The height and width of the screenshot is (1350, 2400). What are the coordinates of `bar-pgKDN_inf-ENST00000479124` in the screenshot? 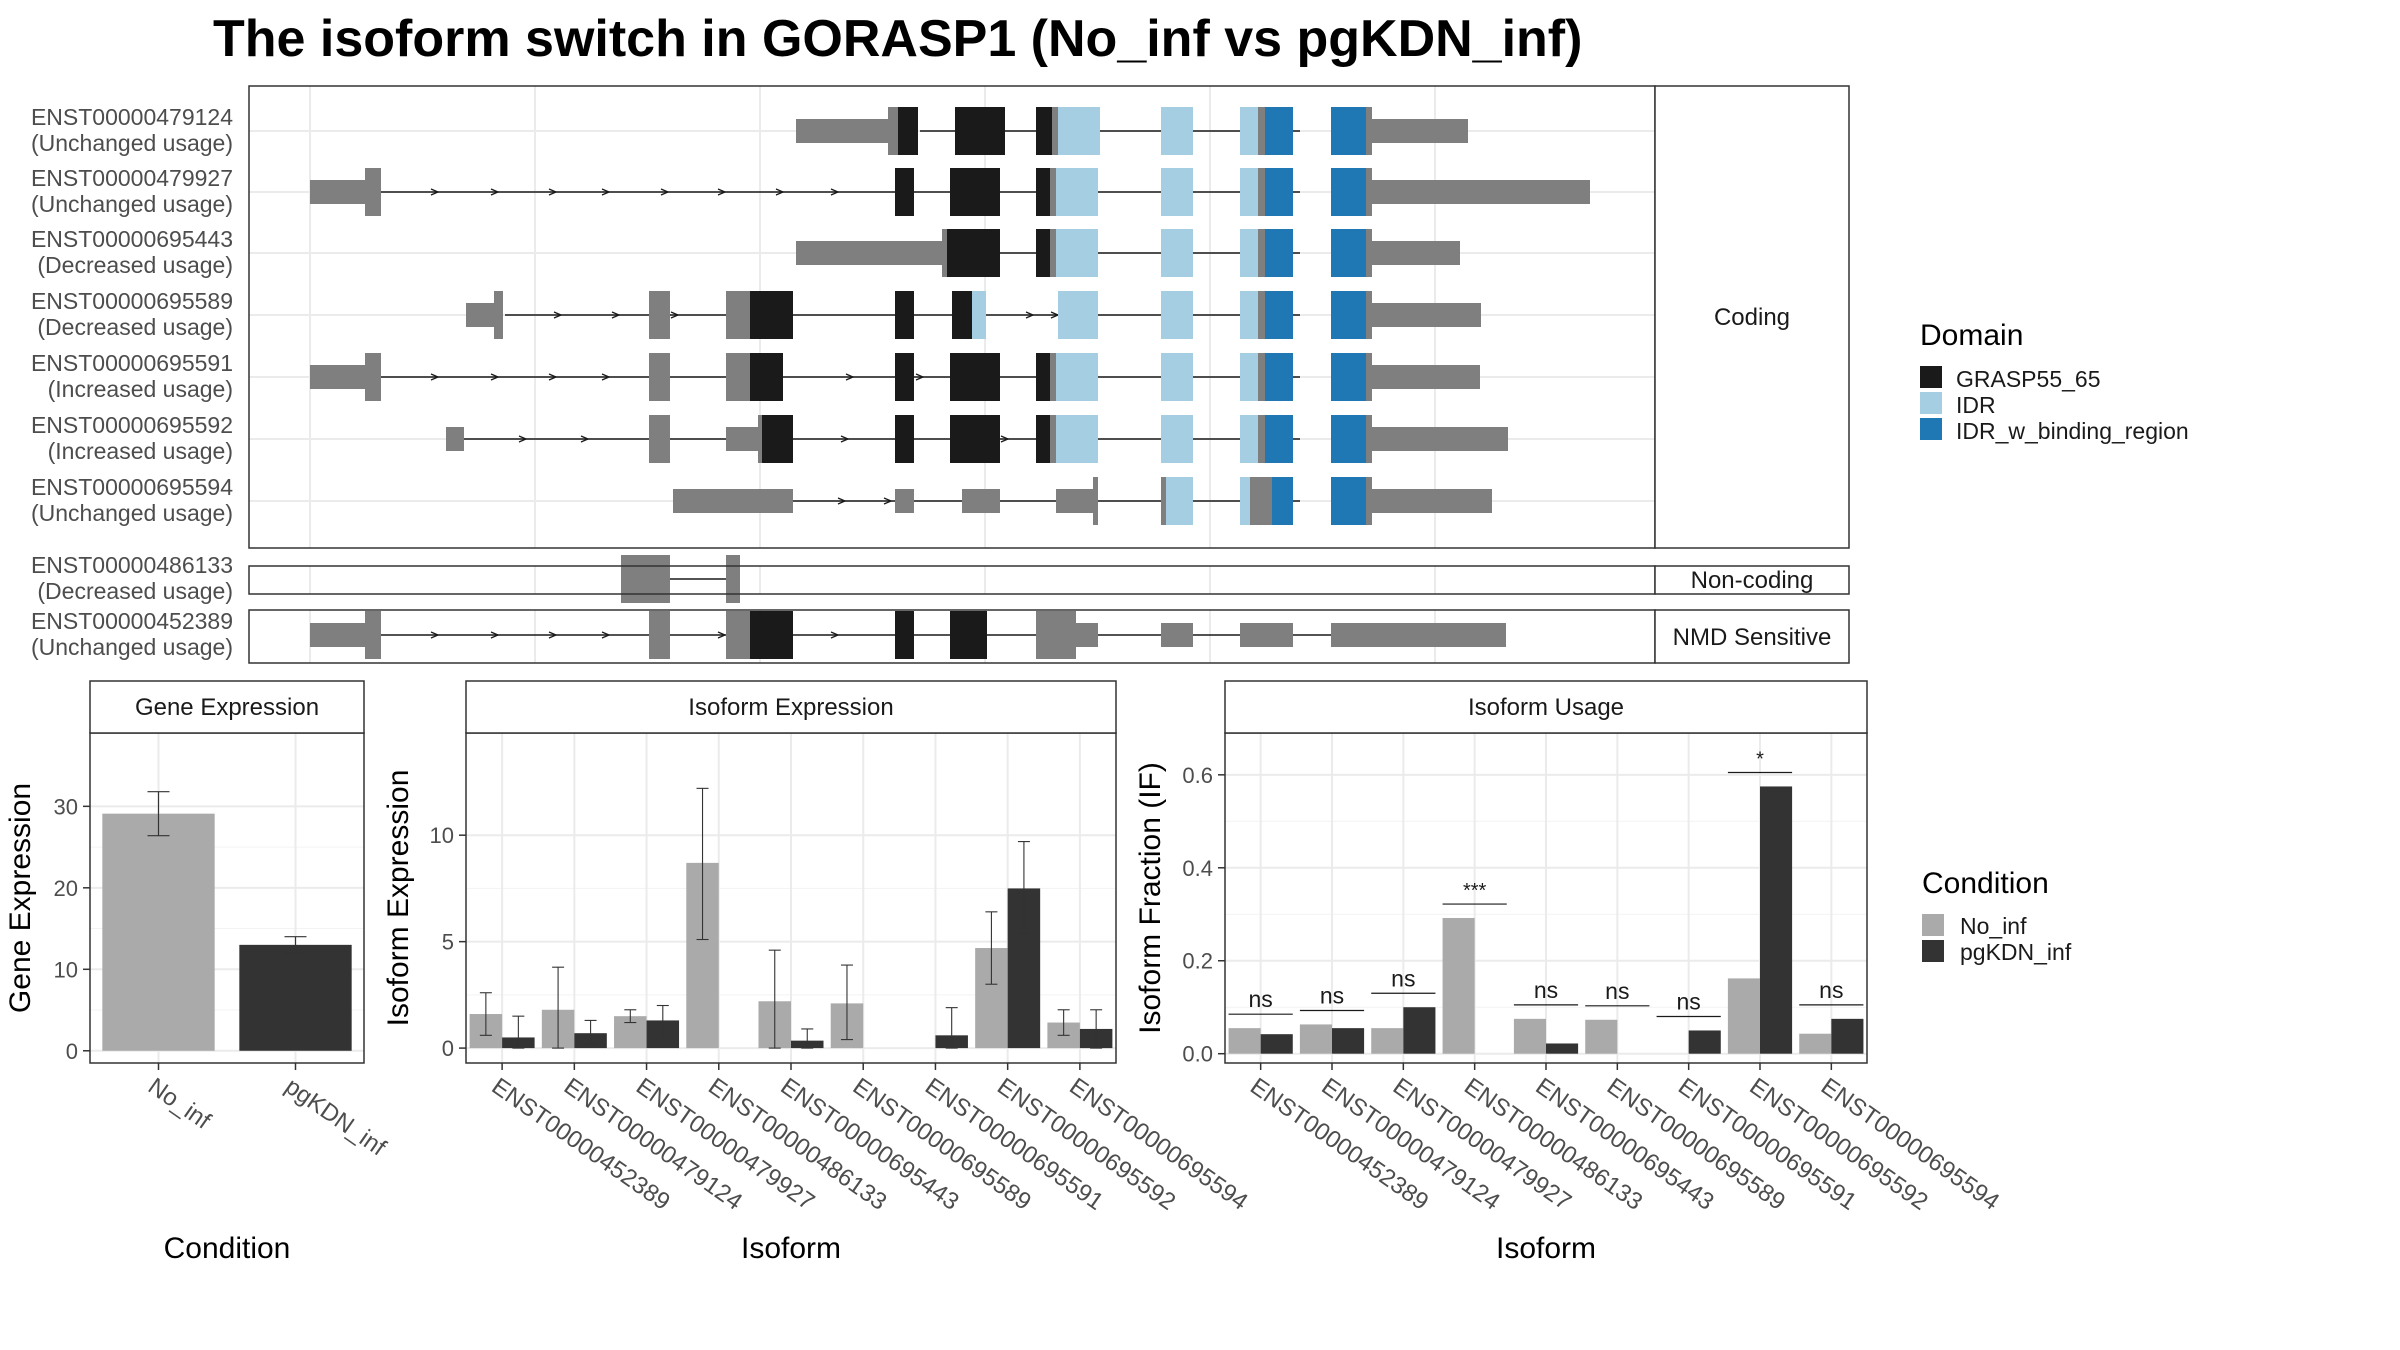 It's located at (1348, 1041).